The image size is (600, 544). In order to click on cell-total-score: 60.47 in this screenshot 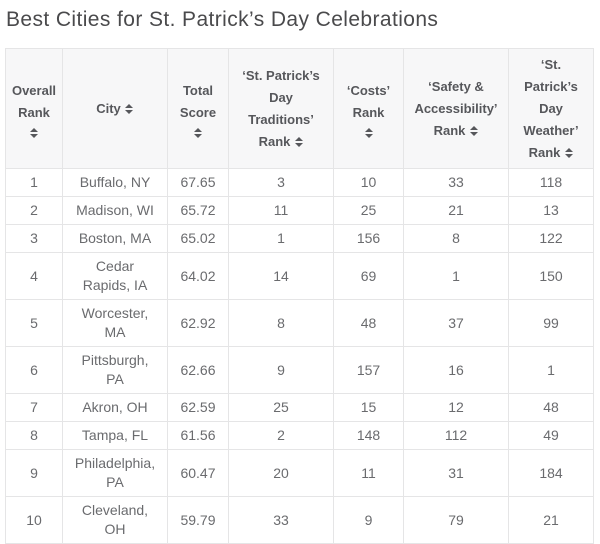, I will do `click(198, 473)`.